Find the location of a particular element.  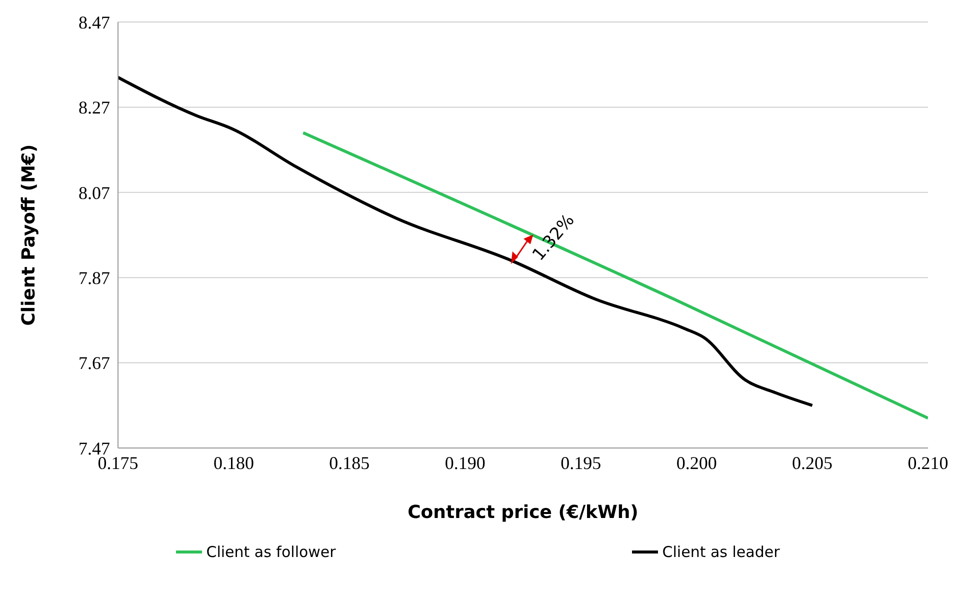

x-tick-label: 0.185 is located at coordinates (349, 462).